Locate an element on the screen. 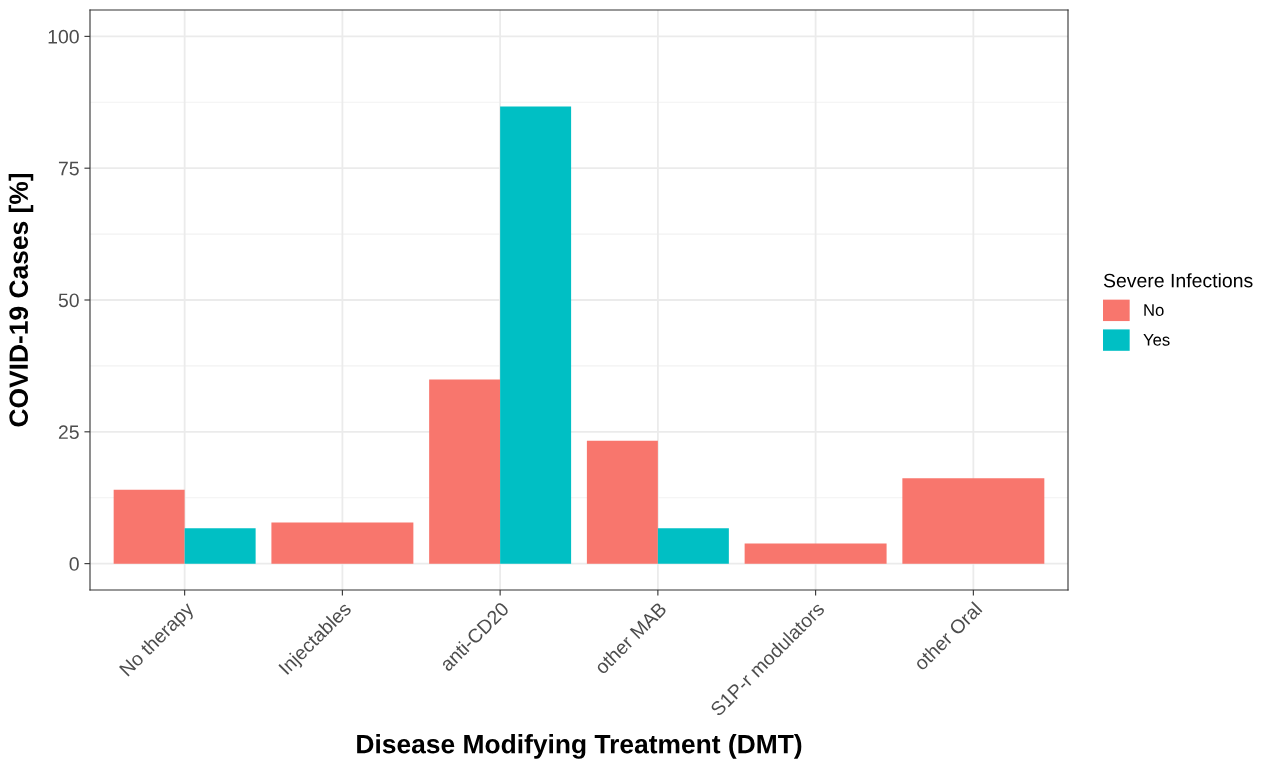 The height and width of the screenshot is (763, 1279). y-tick-label: 50 is located at coordinates (68, 300).